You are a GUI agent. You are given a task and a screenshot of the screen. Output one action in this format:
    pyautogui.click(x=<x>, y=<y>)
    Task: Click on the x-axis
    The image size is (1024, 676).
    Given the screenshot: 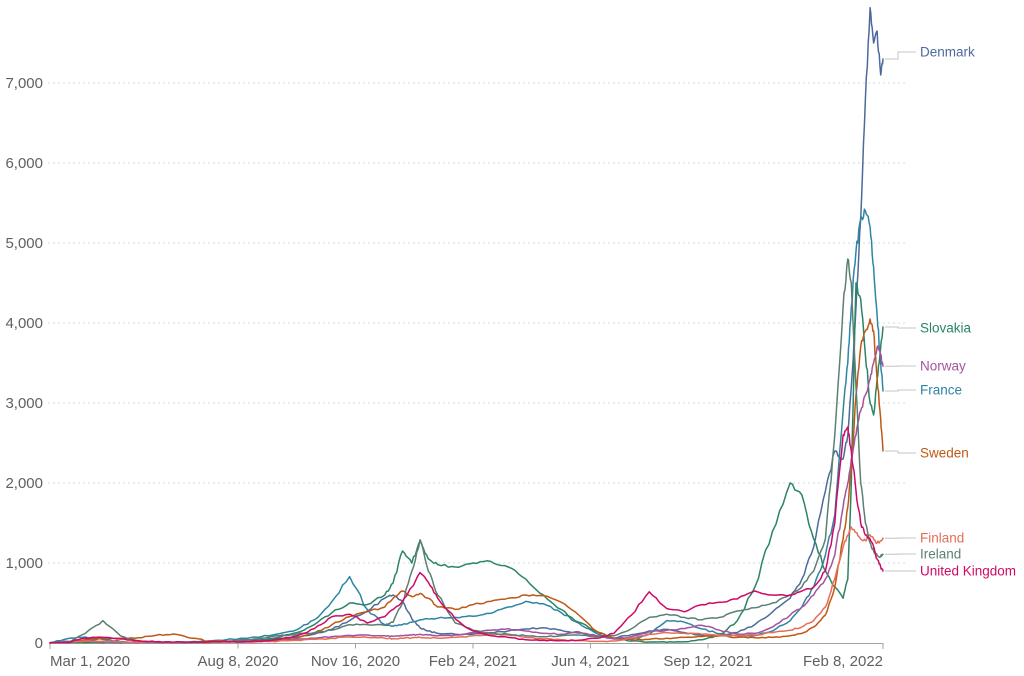 What is the action you would take?
    pyautogui.click(x=466, y=646)
    